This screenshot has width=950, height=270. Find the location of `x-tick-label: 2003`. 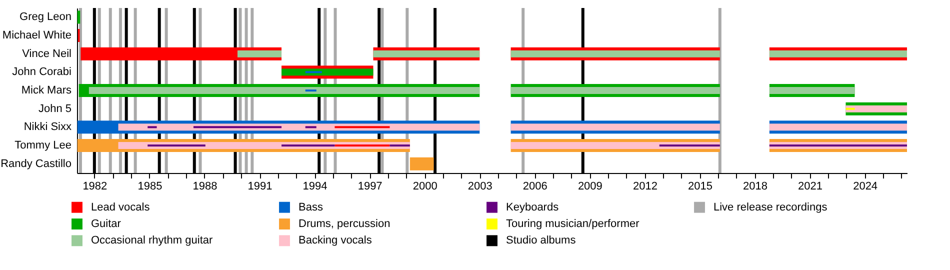

x-tick-label: 2003 is located at coordinates (480, 186).